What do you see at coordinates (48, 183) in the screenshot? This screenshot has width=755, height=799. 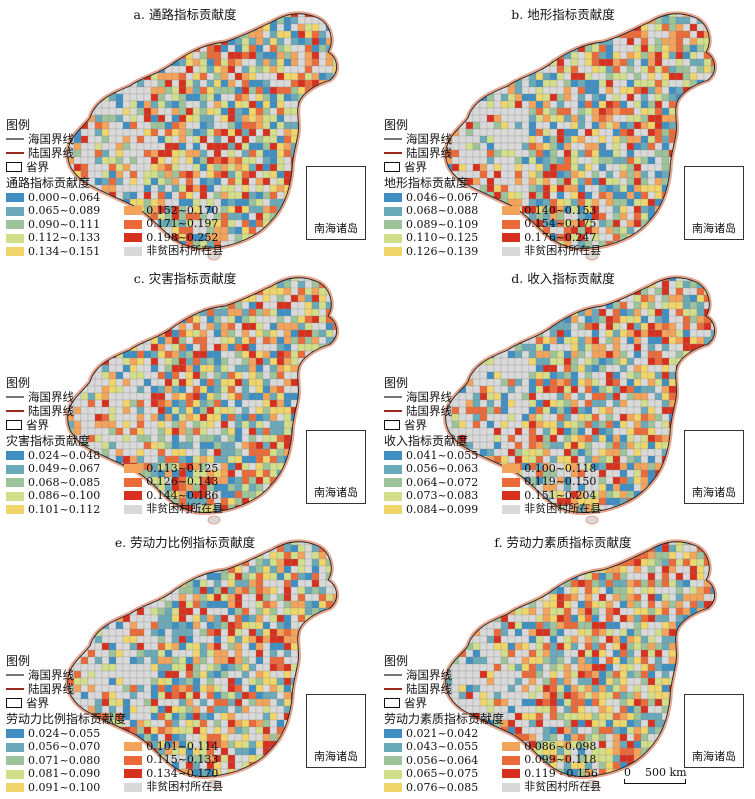 I see `class-title: 通路指标贡献度` at bounding box center [48, 183].